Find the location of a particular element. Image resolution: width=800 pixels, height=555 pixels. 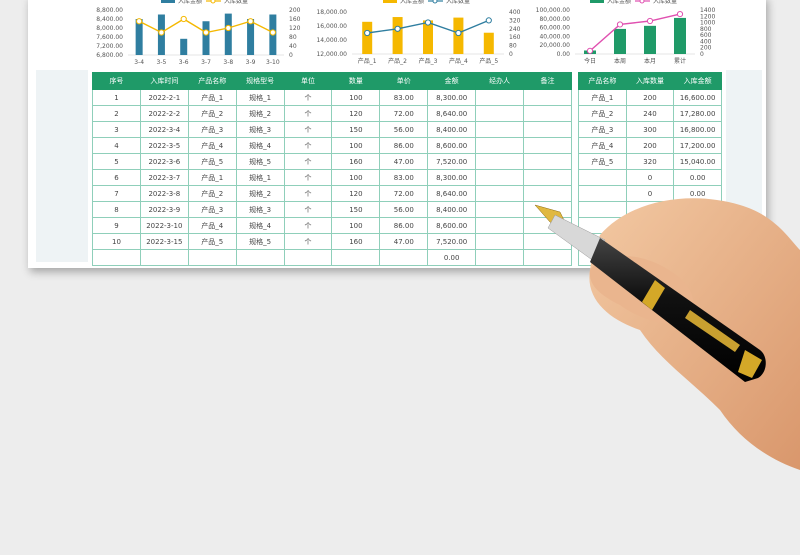

y2-axis-tick-label: 120 is located at coordinates (295, 28).